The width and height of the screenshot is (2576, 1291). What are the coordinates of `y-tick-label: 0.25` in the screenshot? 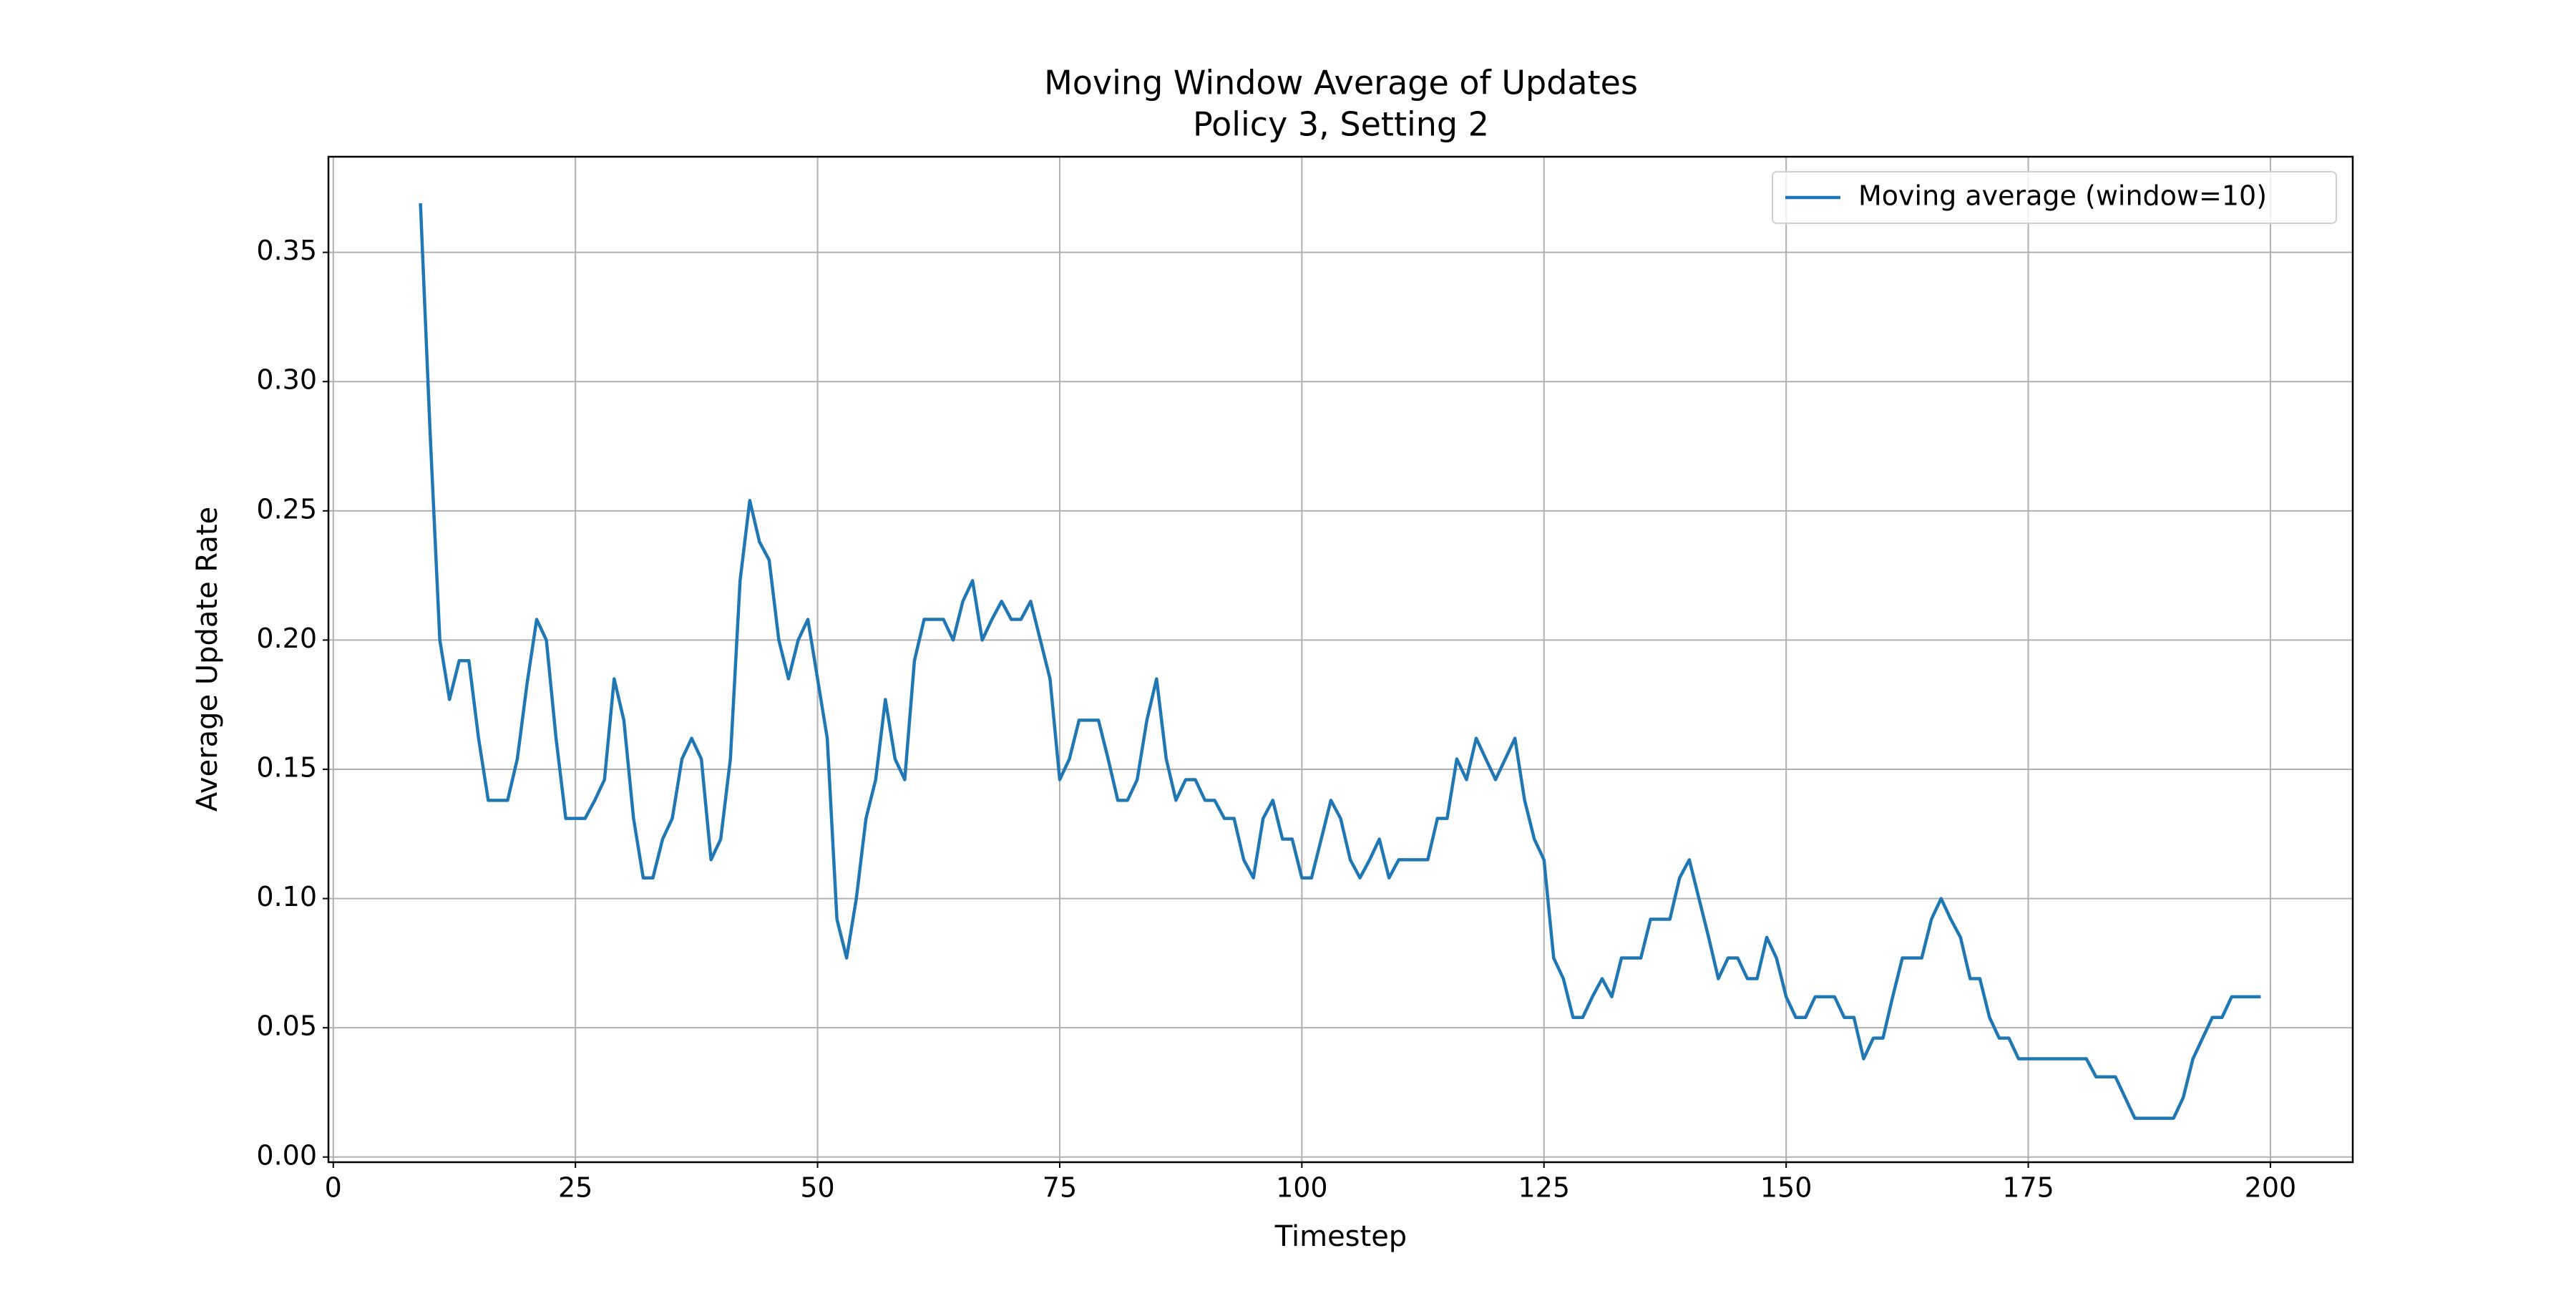 It's located at (286, 509).